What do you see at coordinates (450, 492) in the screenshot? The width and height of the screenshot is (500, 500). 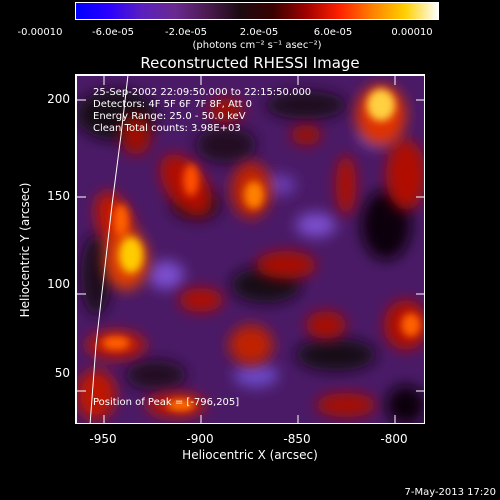 I see `date-stamp: 7-May-2013 17:20` at bounding box center [450, 492].